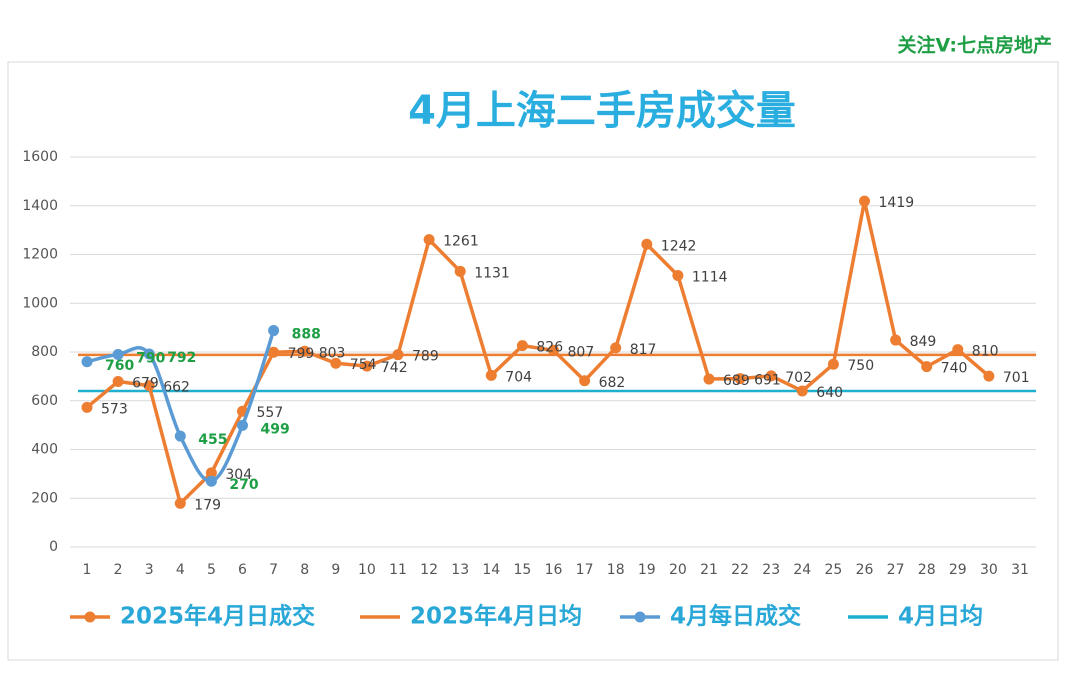 This screenshot has height=677, width=1080. What do you see at coordinates (40, 206) in the screenshot?
I see `y-tick-label: 1400` at bounding box center [40, 206].